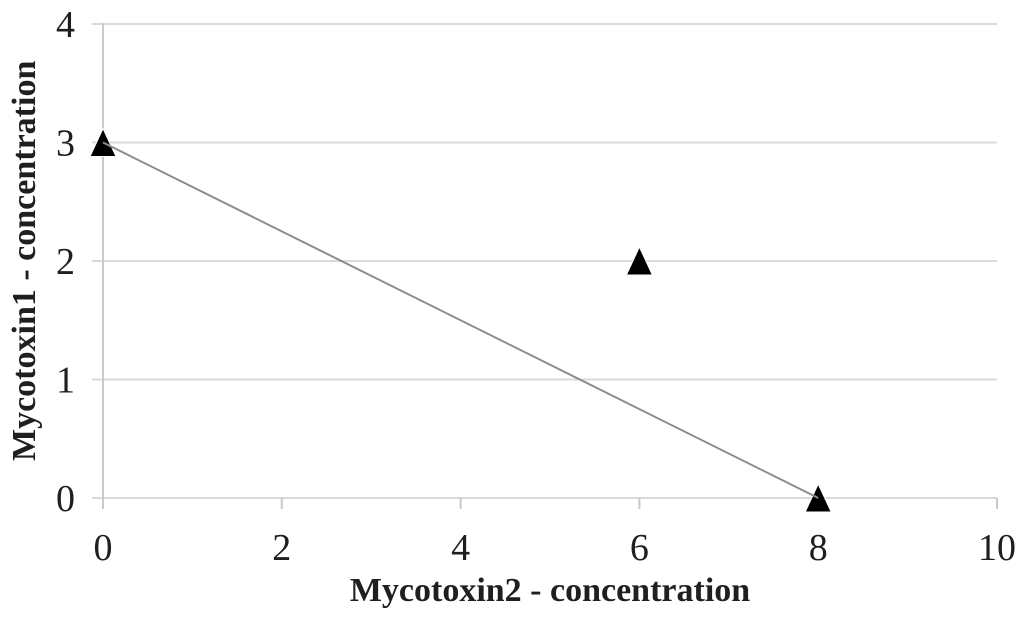 The width and height of the screenshot is (1024, 626). I want to click on x-tick-label-0: 0, so click(103, 548).